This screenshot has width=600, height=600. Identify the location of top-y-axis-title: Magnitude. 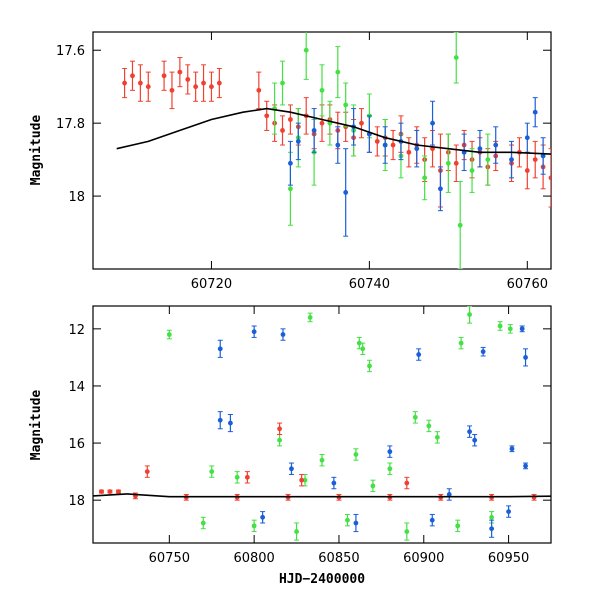
(36, 150).